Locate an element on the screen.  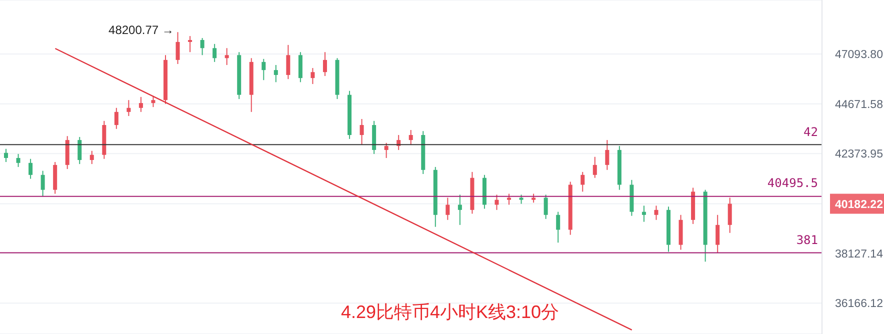
y-tick-label: 40182.22 is located at coordinates (859, 204).